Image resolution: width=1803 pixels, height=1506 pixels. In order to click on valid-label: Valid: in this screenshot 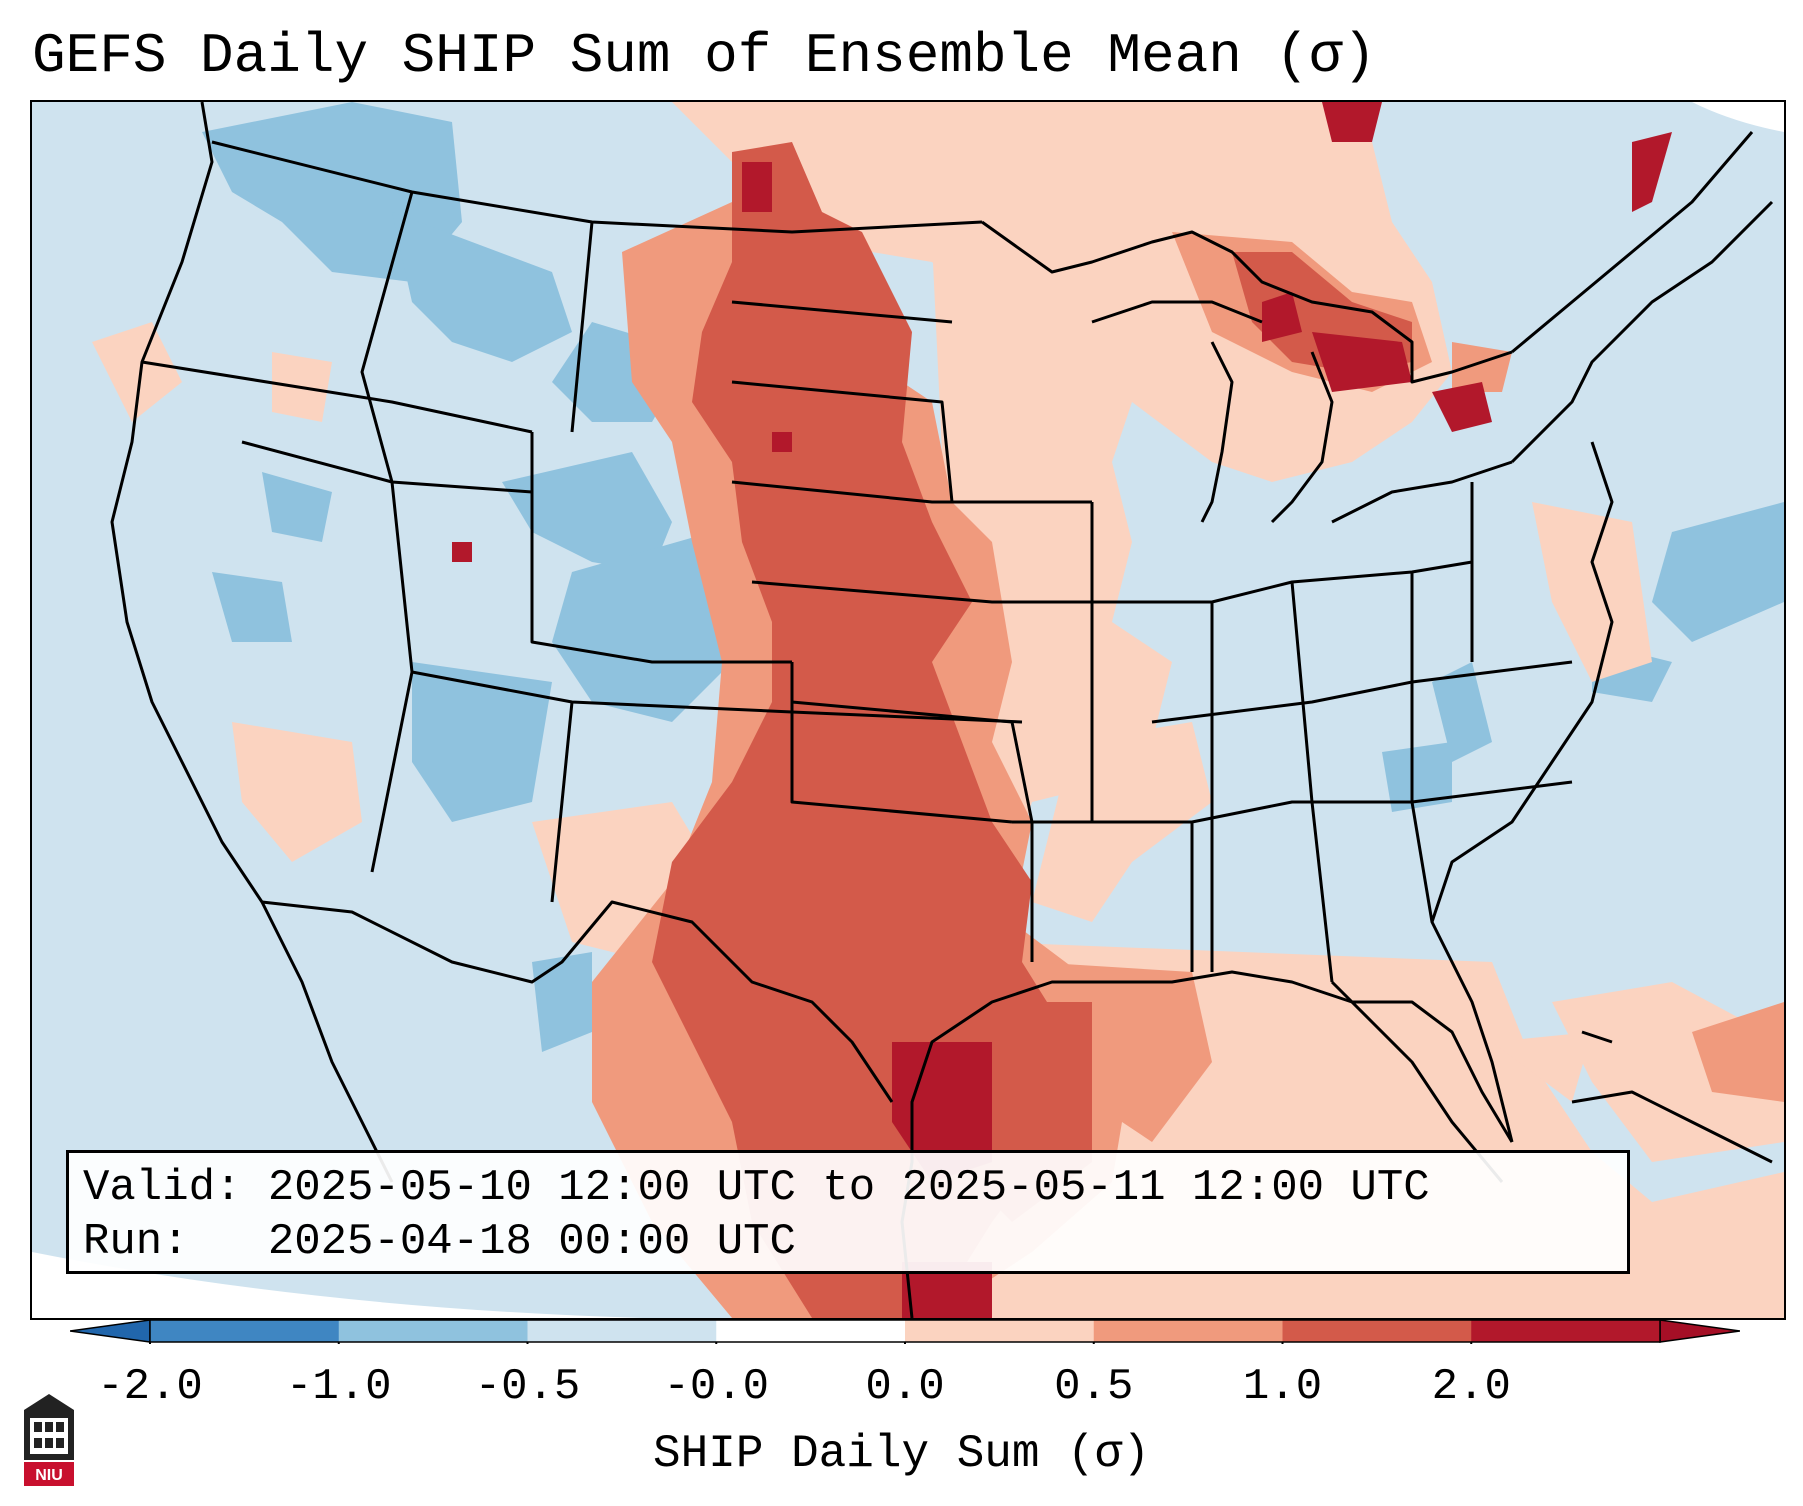, I will do `click(162, 1188)`.